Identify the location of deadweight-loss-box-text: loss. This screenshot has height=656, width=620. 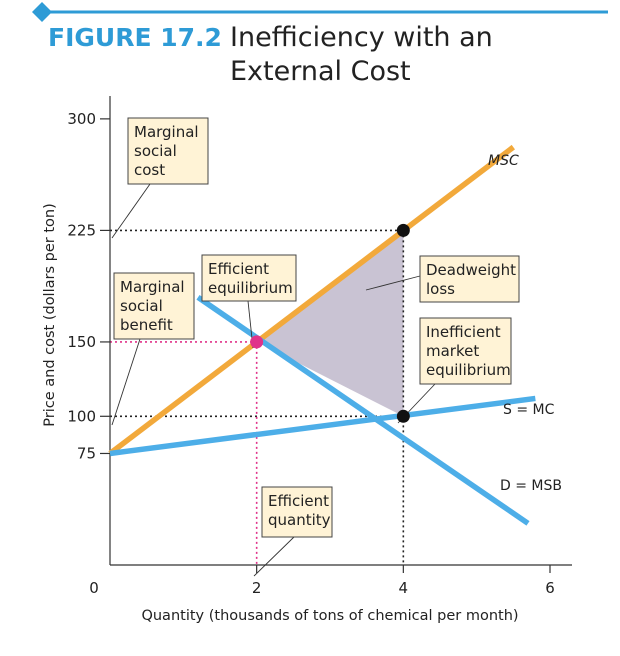
(440, 289).